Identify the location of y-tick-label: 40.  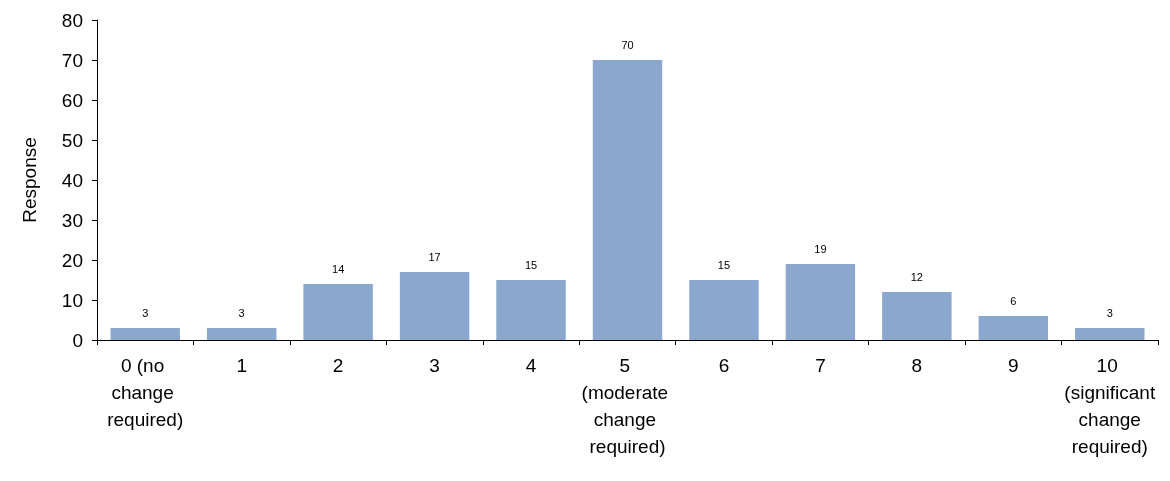
(72, 180).